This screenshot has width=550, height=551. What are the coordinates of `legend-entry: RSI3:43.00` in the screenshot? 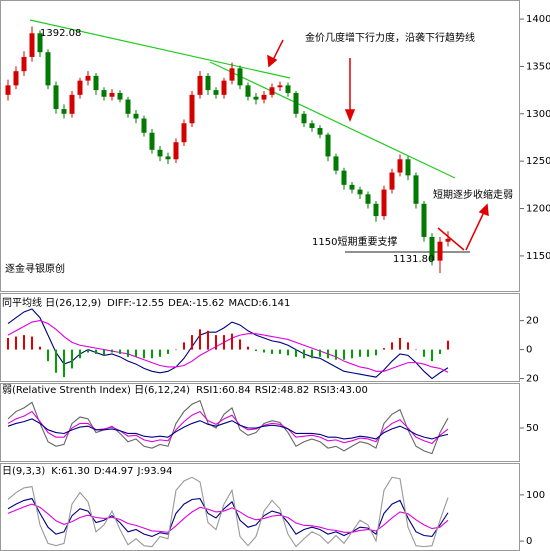 It's located at (340, 390).